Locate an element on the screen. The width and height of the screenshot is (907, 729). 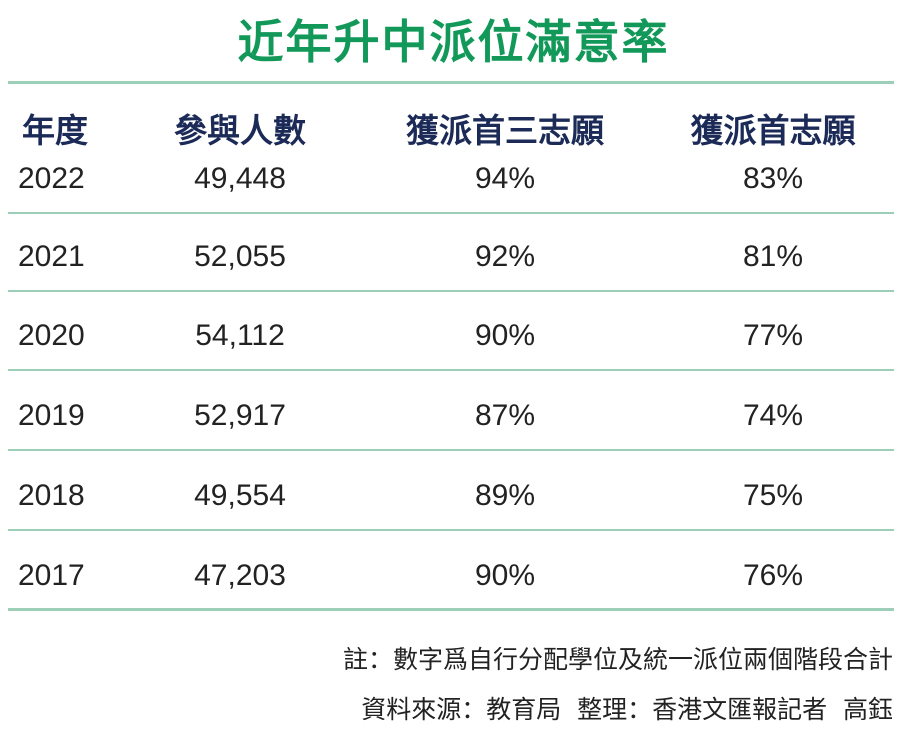
table-cell: 2019 is located at coordinates (51, 415).